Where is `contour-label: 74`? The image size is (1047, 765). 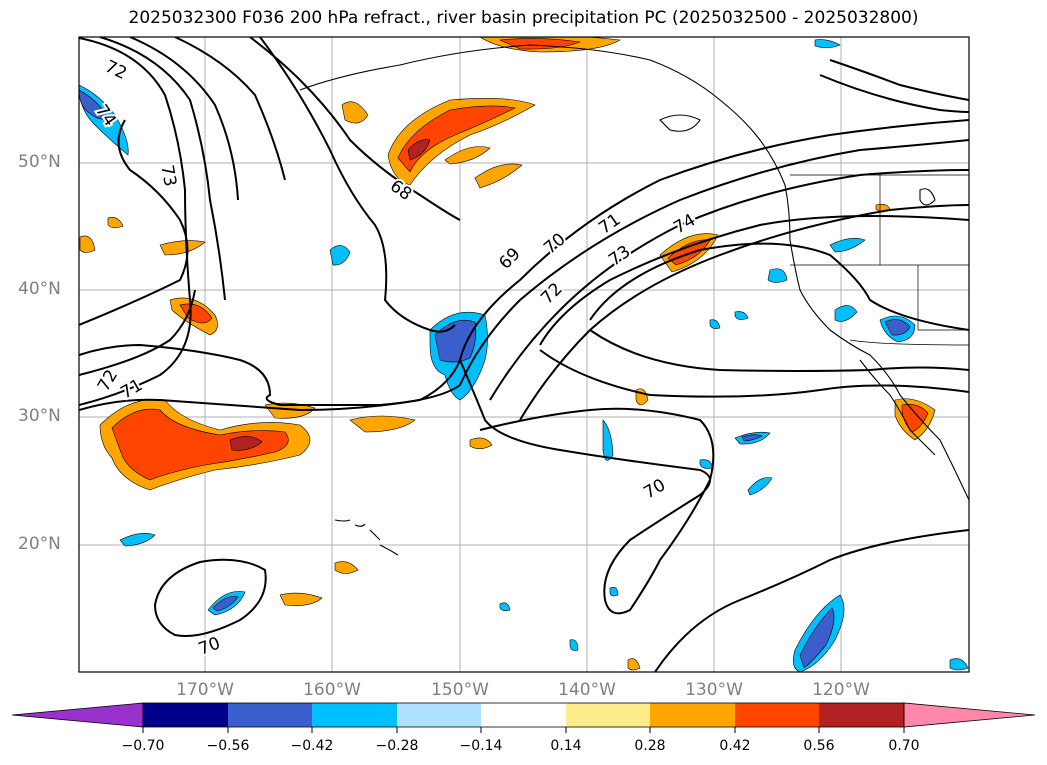
contour-label: 74 is located at coordinates (684, 224).